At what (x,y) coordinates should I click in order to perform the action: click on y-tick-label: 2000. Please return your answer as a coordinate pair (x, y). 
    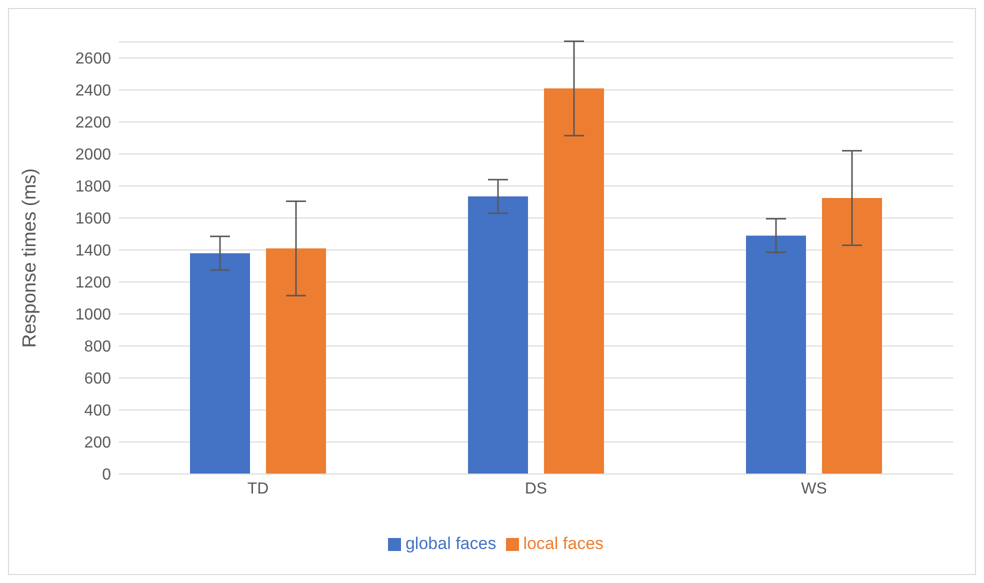
    Looking at the image, I should click on (93, 155).